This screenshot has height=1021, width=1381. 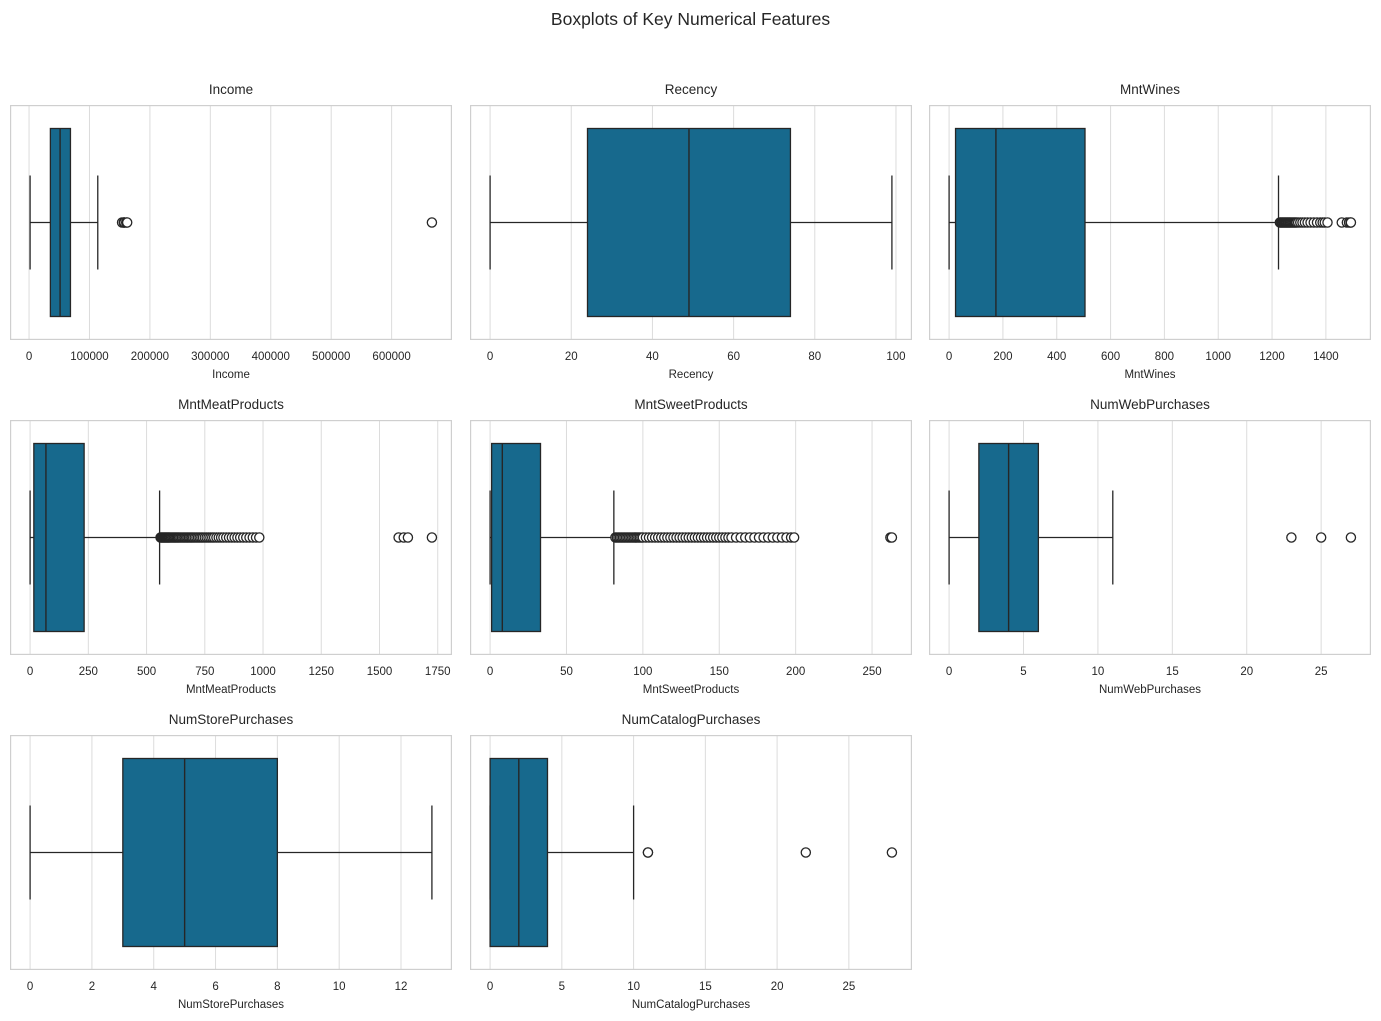 What do you see at coordinates (215, 987) in the screenshot?
I see `tick-label: 6` at bounding box center [215, 987].